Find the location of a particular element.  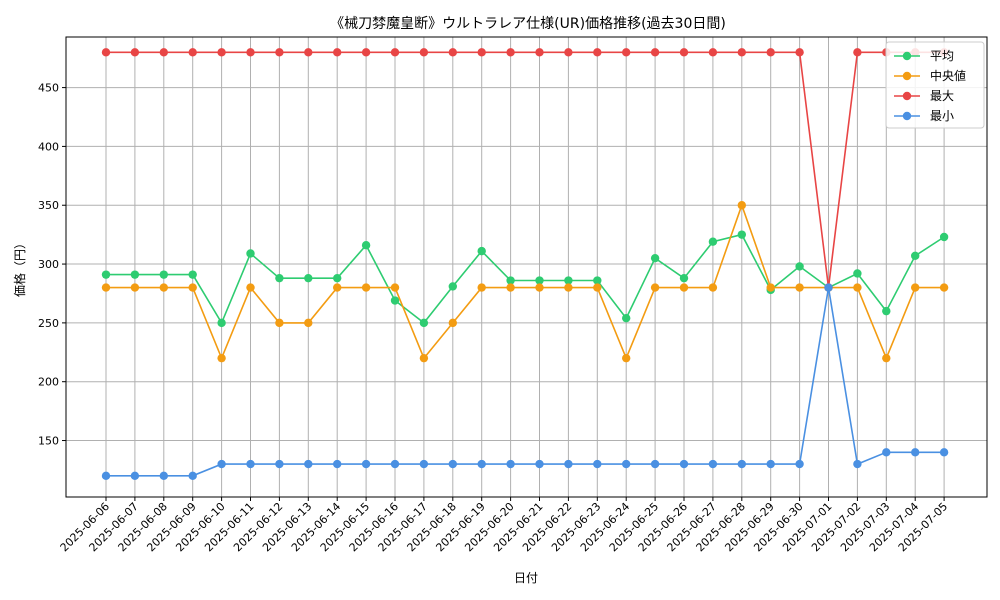

y-tick-label: 250 is located at coordinates (48, 323).